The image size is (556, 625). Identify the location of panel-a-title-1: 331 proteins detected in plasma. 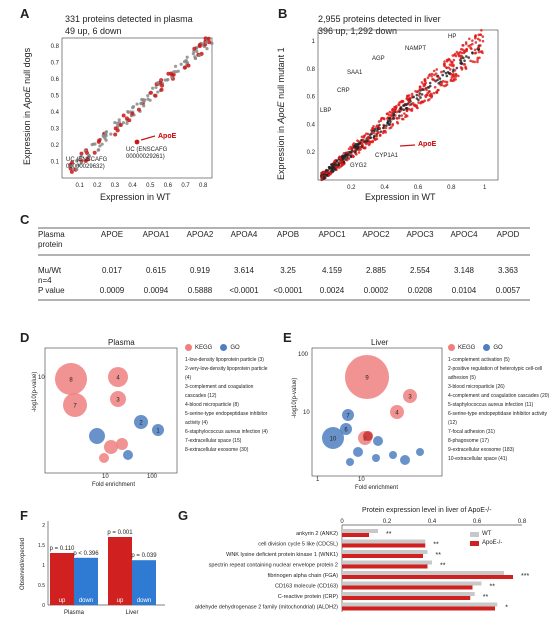
(129, 19).